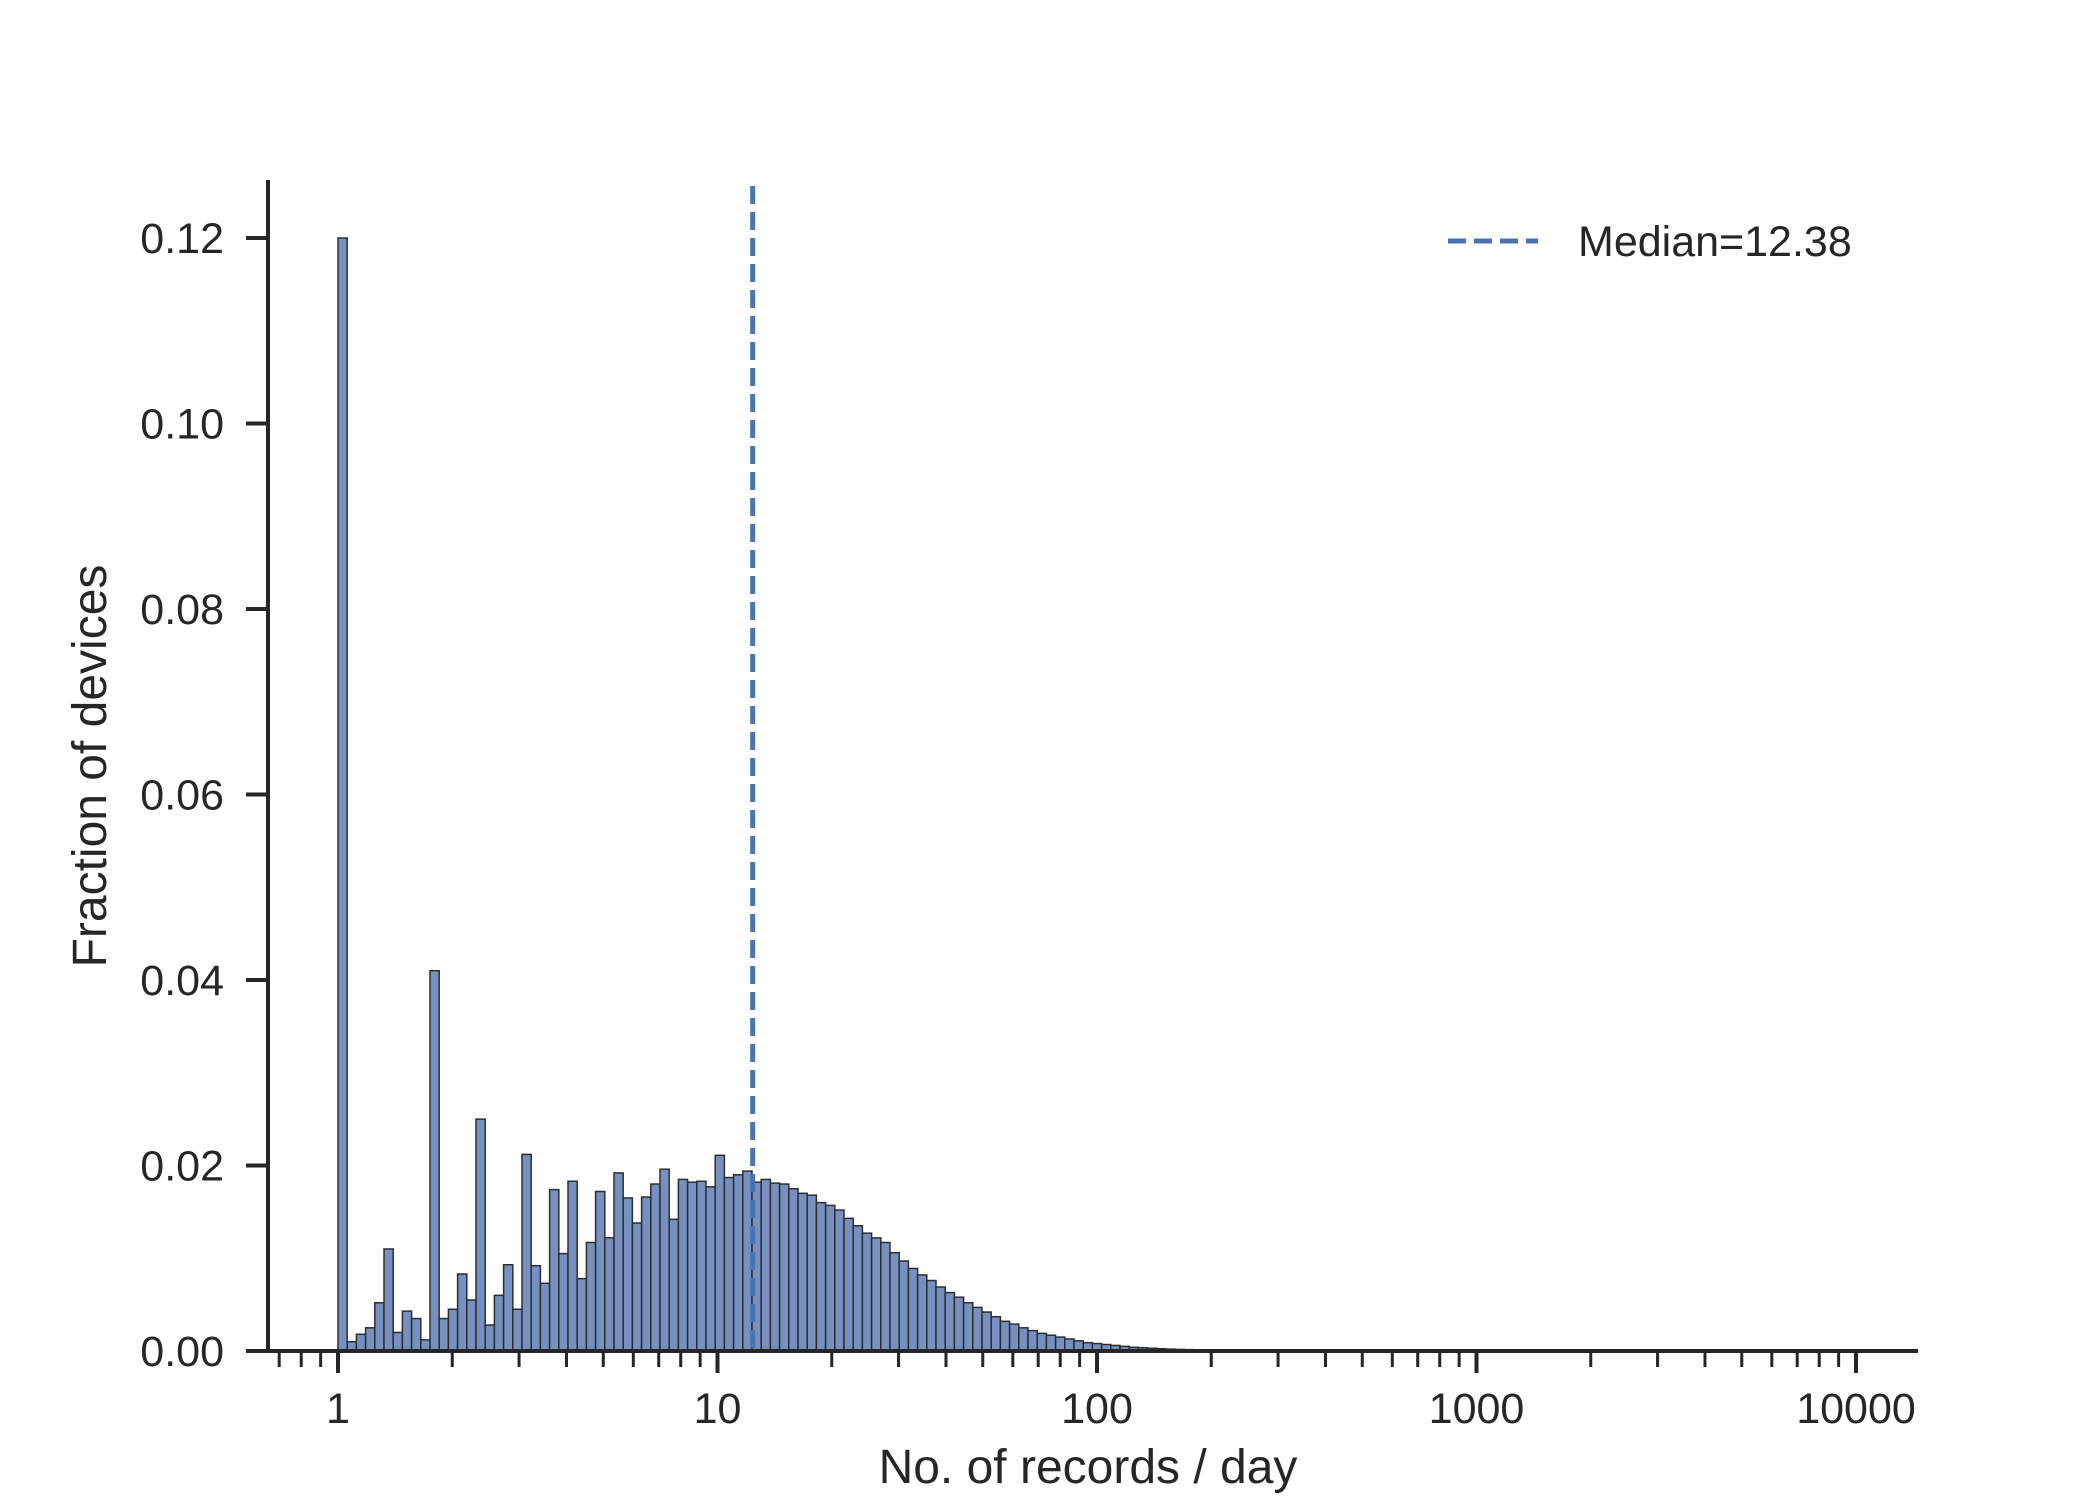 The height and width of the screenshot is (1500, 2100). I want to click on y-tick-label: 0.04, so click(182, 981).